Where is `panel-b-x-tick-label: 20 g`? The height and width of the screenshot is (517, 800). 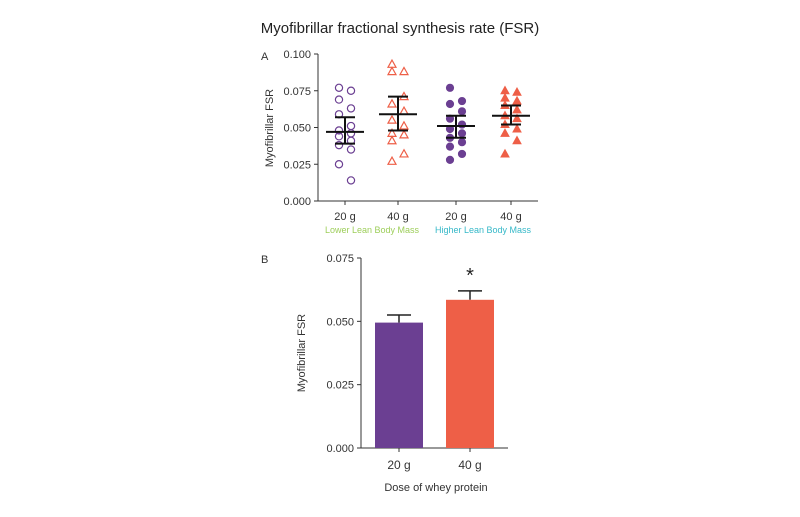
panel-b-x-tick-label: 20 g is located at coordinates (398, 465).